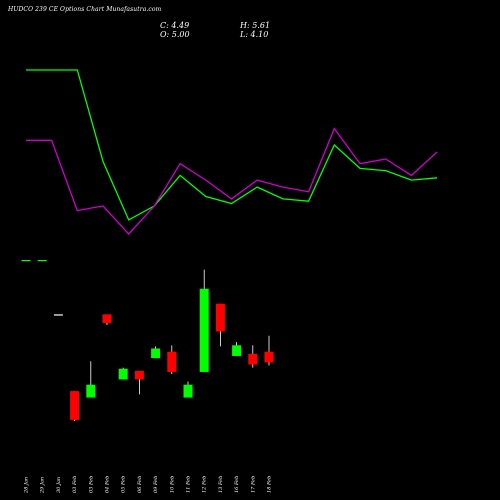 The height and width of the screenshot is (500, 500). Describe the element at coordinates (124, 484) in the screenshot. I see `date-tick-label: 05 Feb` at that location.